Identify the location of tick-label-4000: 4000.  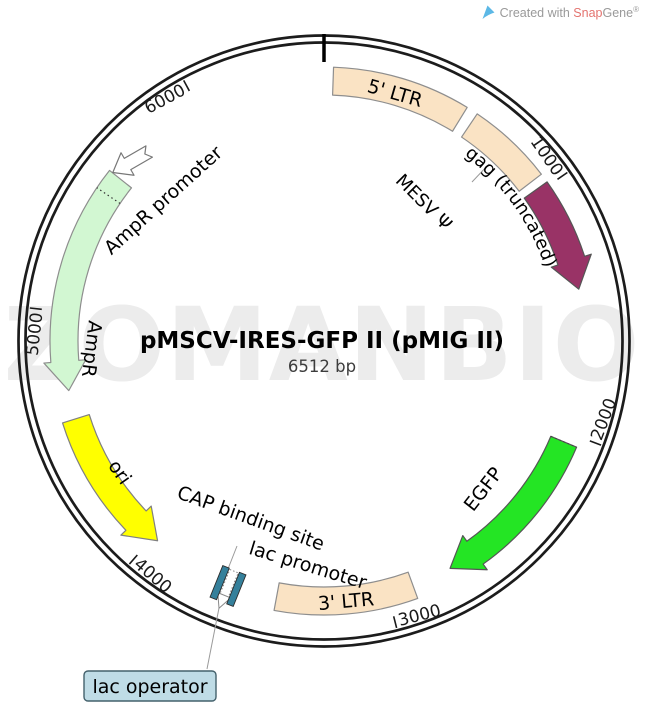
(153, 576).